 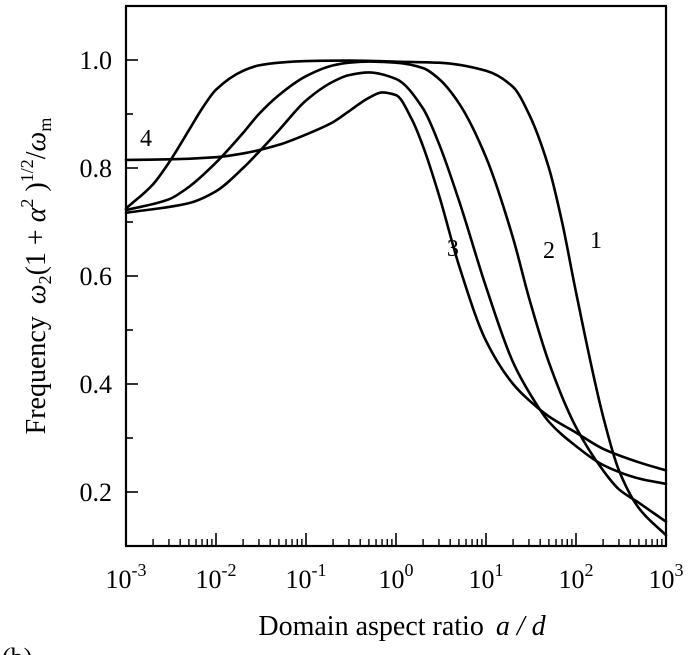 I want to click on x-tick-label: 10⁻¹, so click(x=306, y=577).